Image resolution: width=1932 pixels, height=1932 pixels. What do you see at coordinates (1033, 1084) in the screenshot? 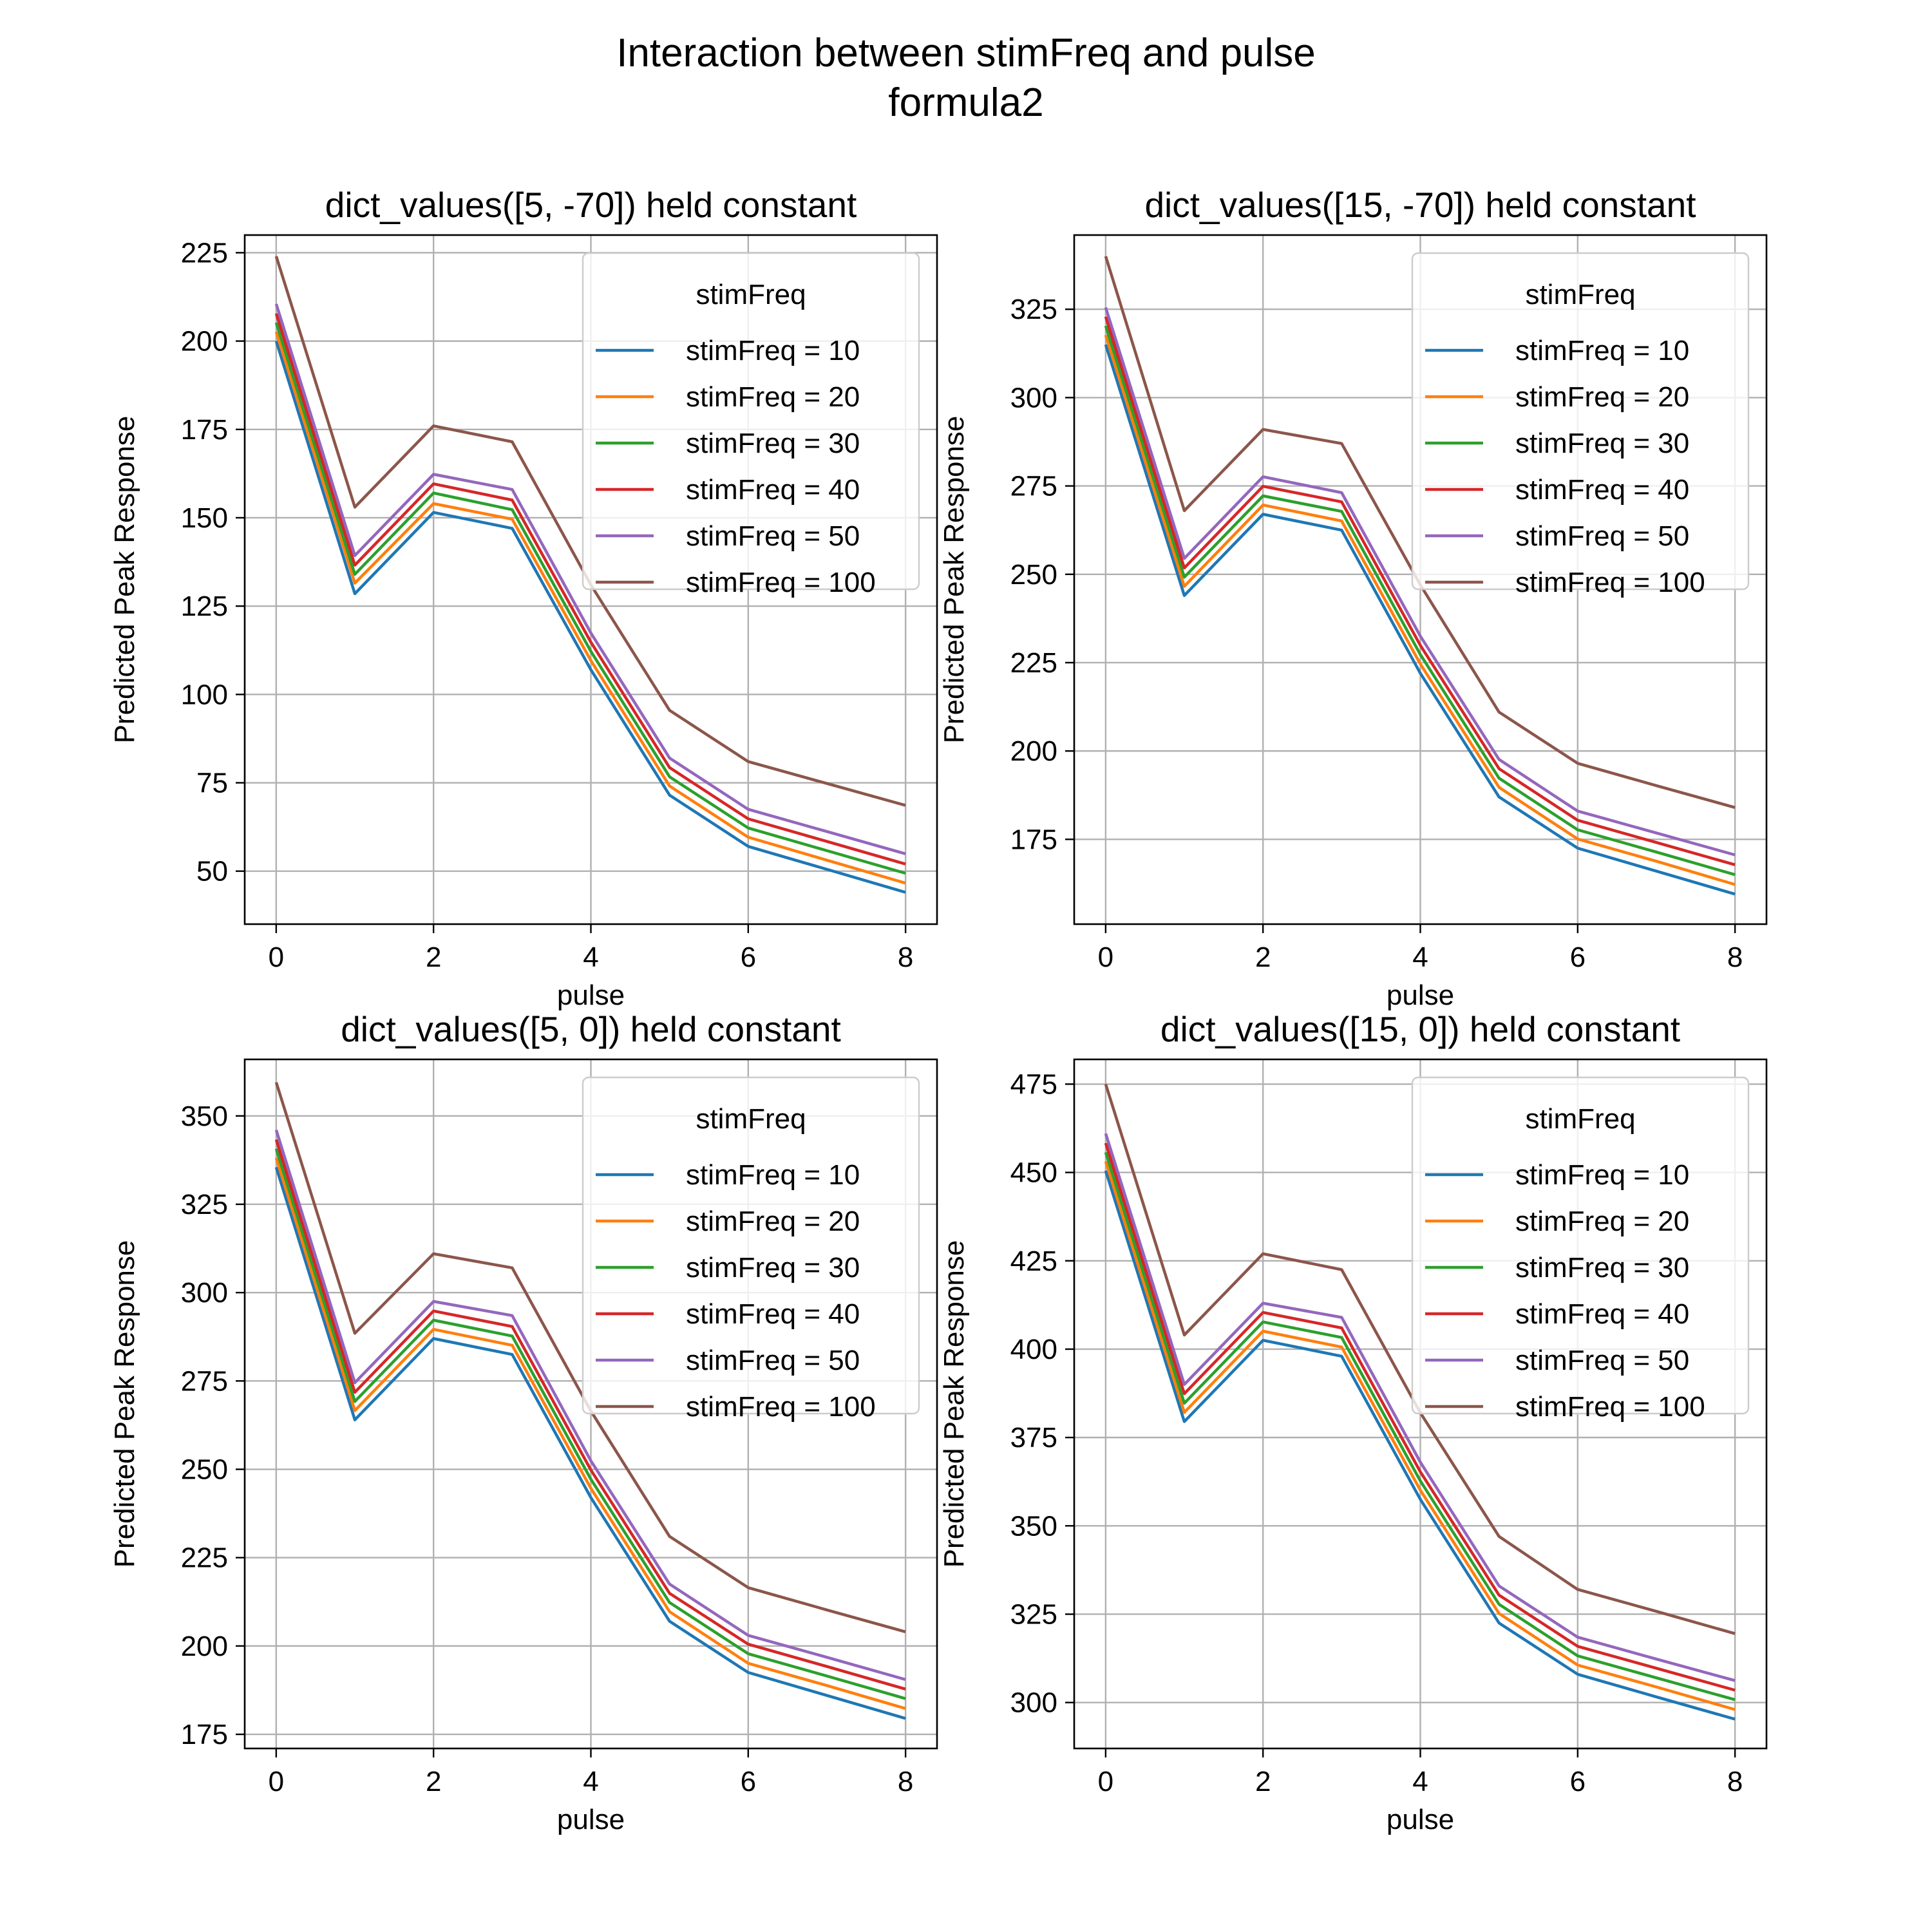
I see `y-tick-label: 475` at bounding box center [1033, 1084].